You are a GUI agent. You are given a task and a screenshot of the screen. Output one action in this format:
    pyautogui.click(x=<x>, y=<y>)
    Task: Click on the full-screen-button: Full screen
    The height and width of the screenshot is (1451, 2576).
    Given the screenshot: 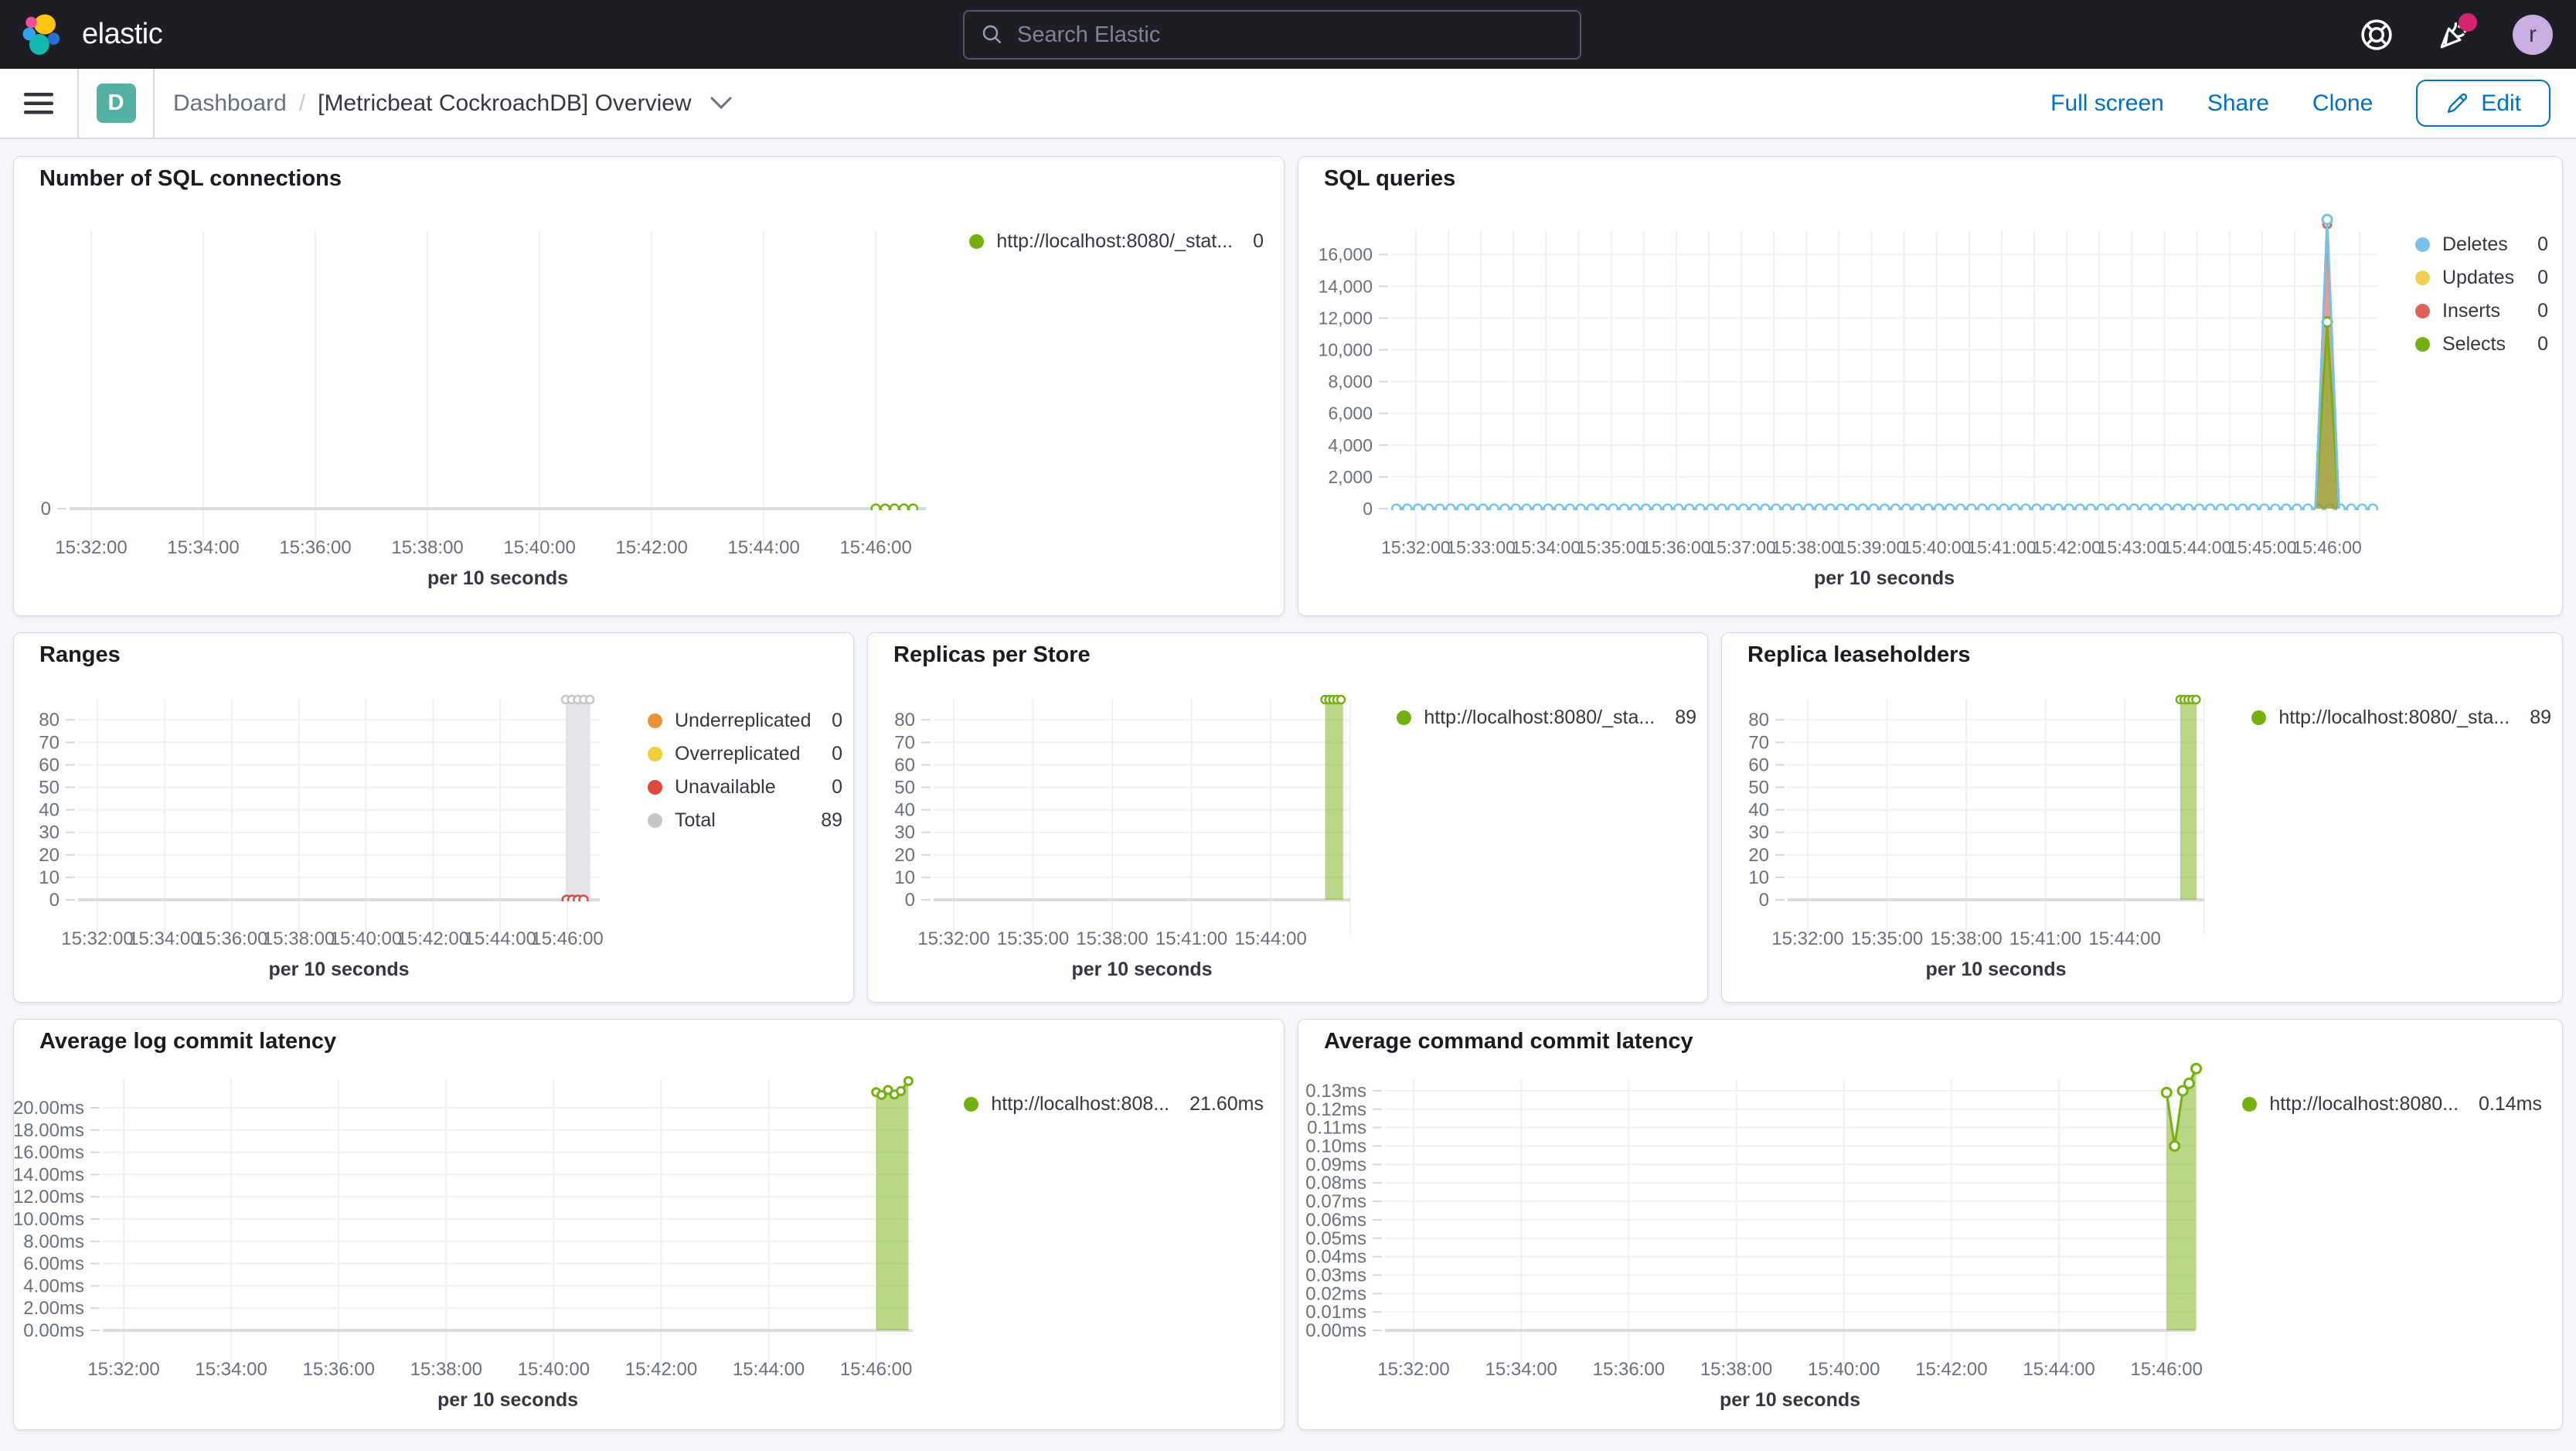 What is the action you would take?
    pyautogui.click(x=2107, y=103)
    